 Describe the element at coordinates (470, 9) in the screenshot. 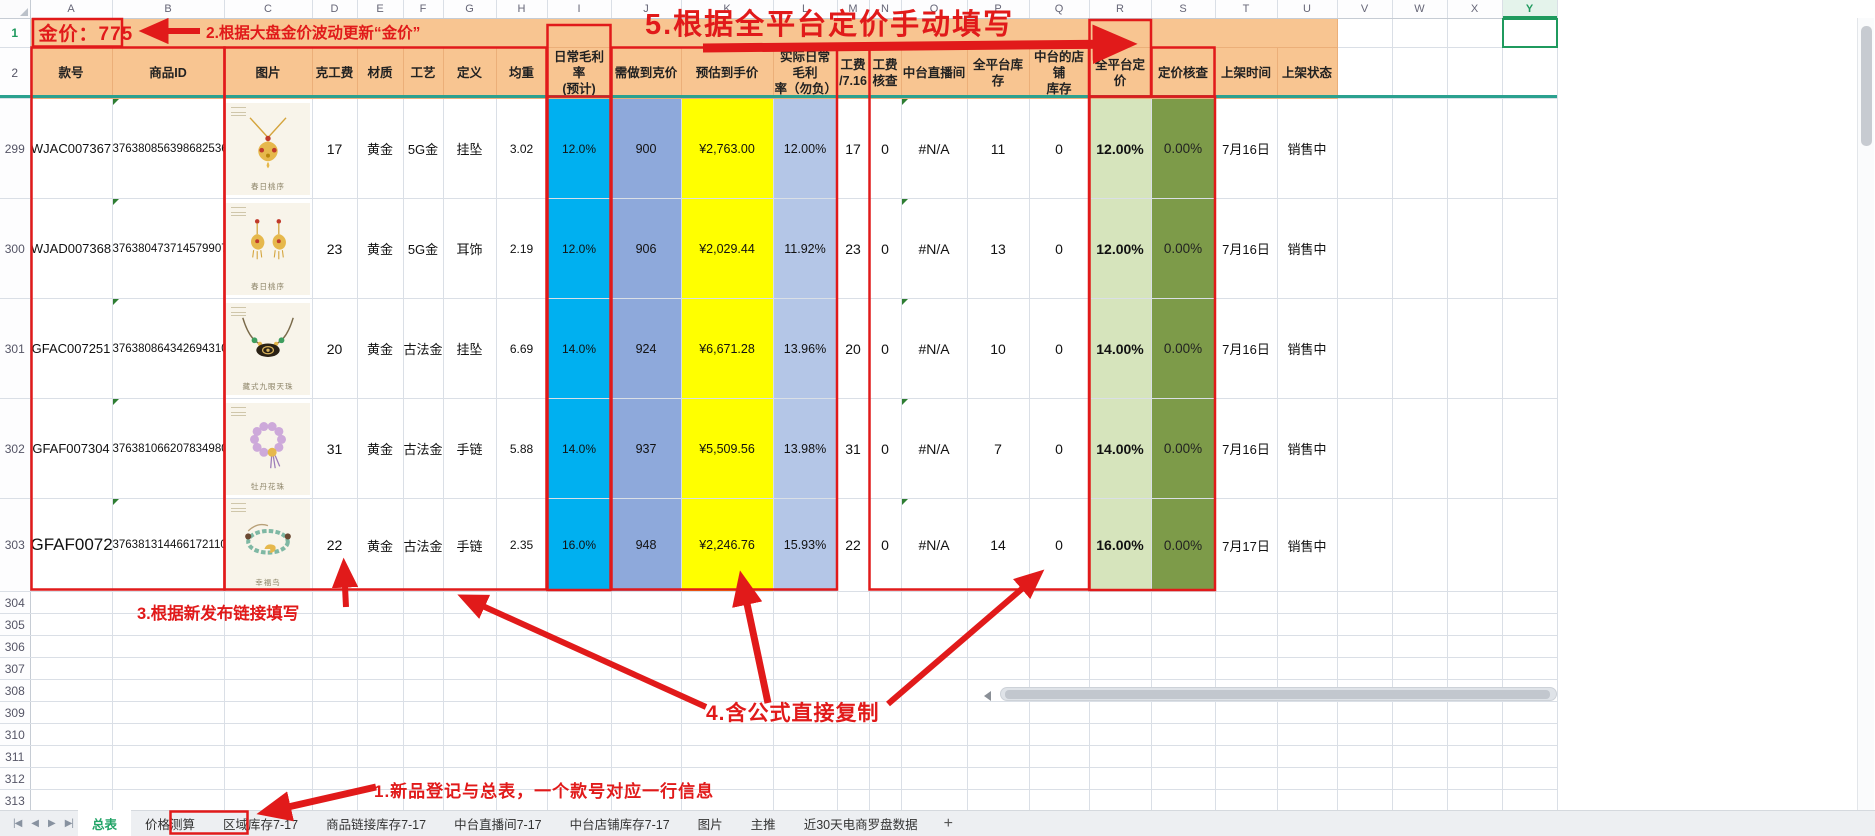

I see `column-header-G: G` at that location.